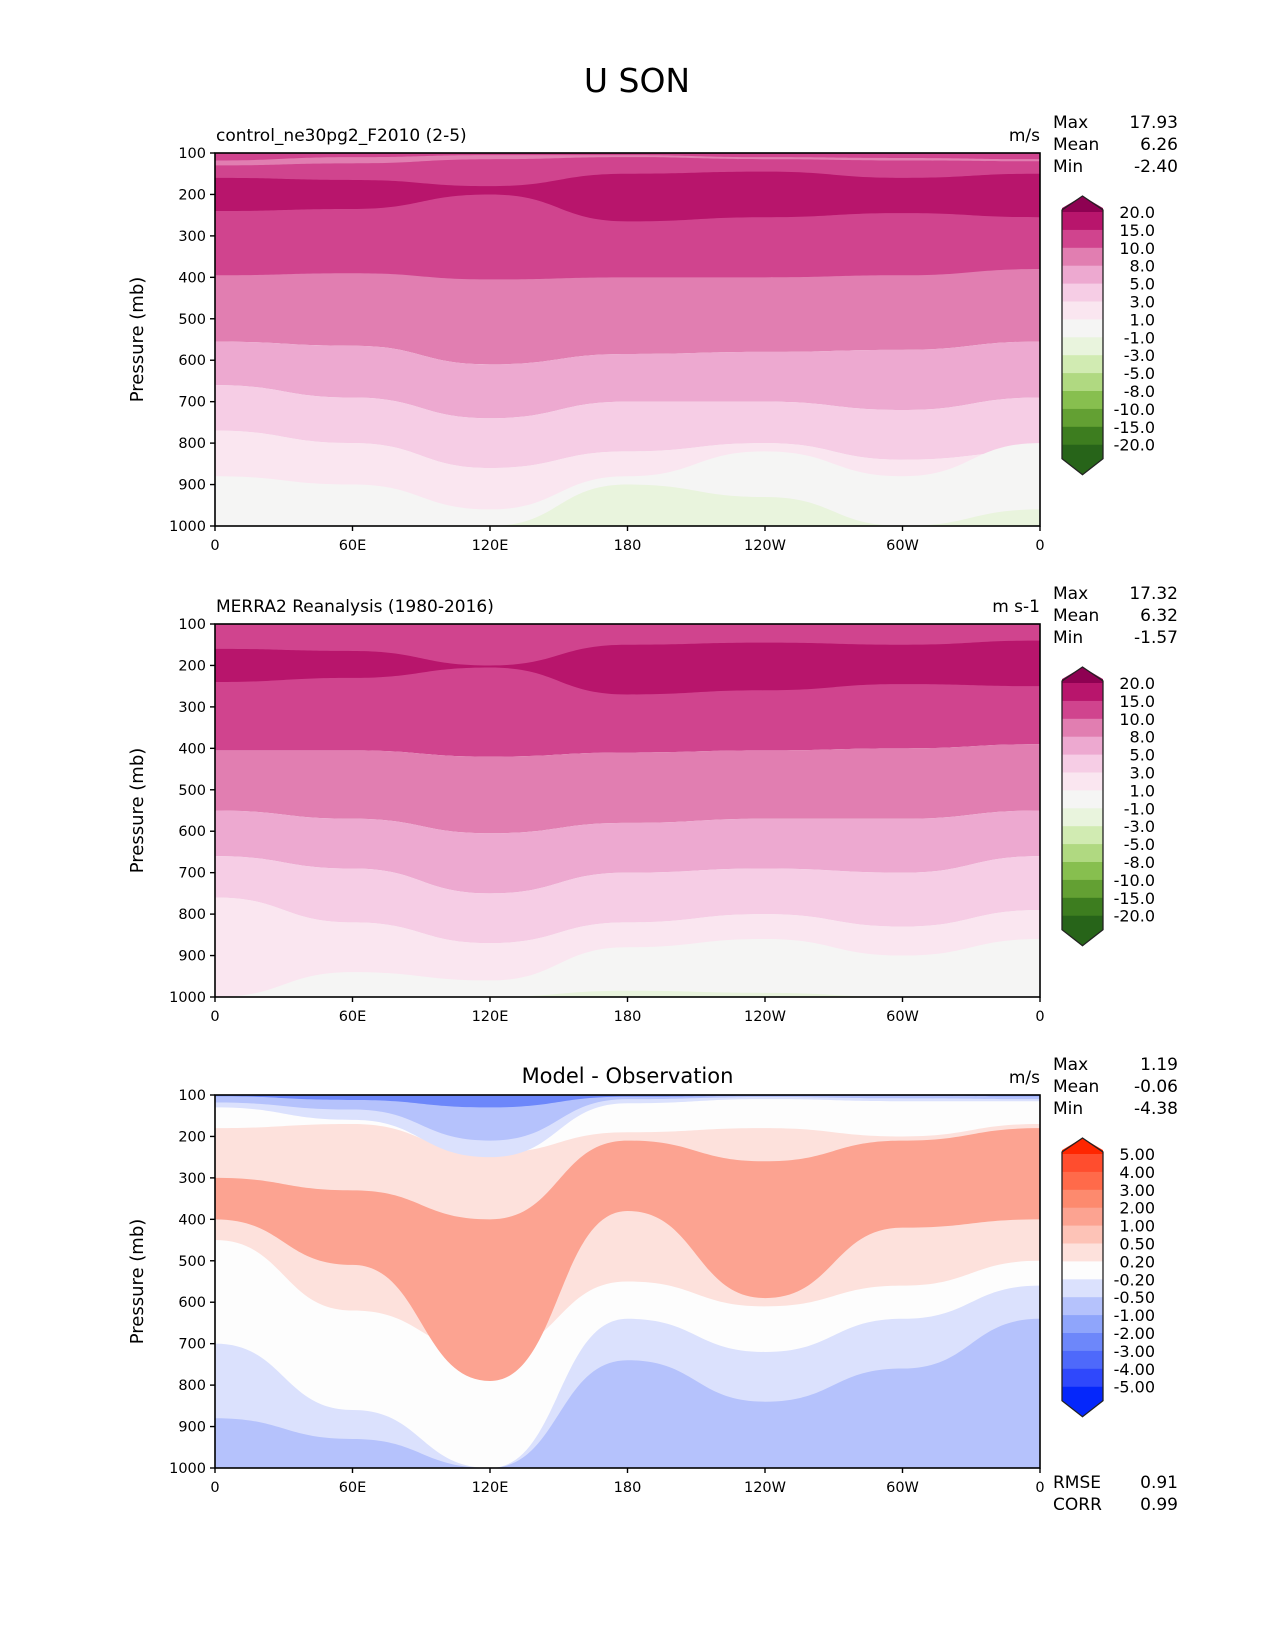  What do you see at coordinates (1134, 445) in the screenshot?
I see `colorbar-tick-label: -20.0` at bounding box center [1134, 445].